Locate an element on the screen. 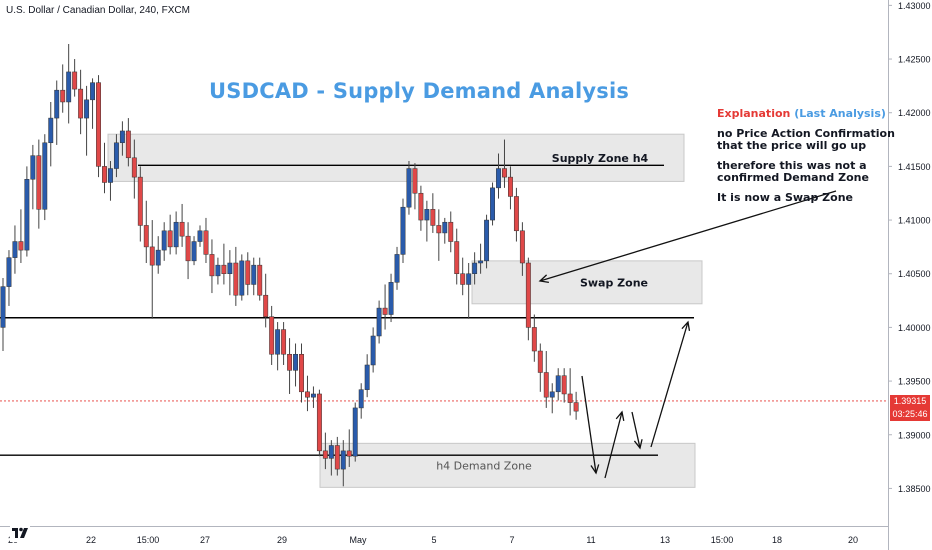  countdown-tag: 03:25:46 is located at coordinates (910, 414).